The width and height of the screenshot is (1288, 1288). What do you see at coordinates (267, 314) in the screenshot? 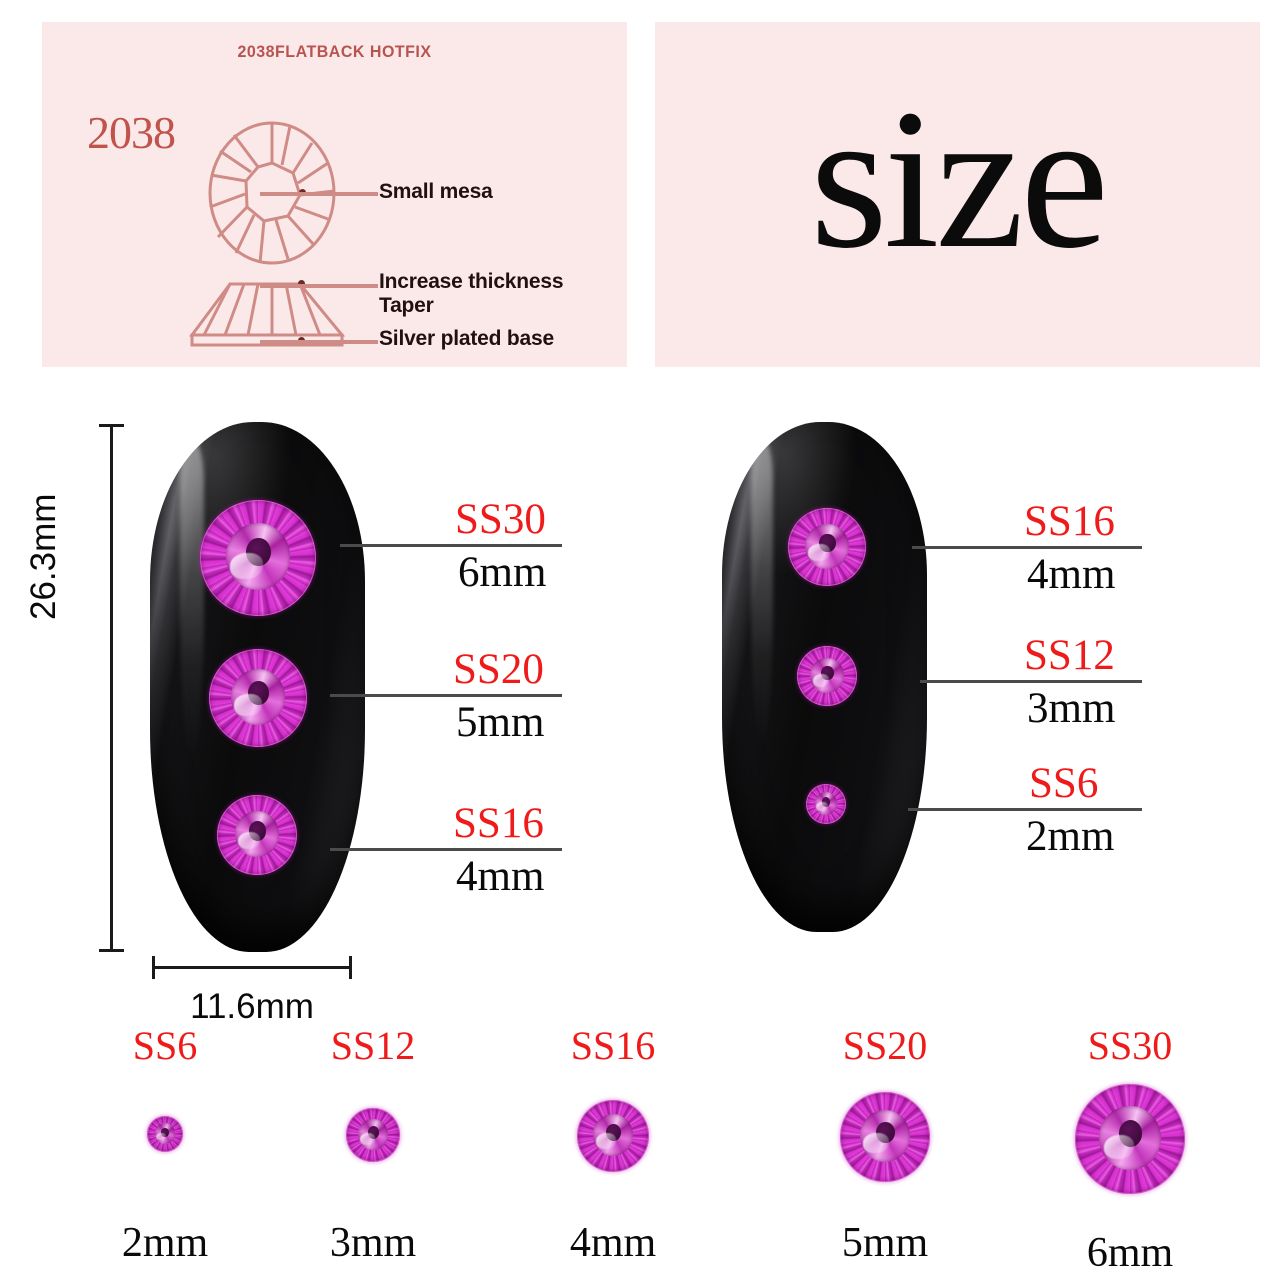
I see `rhinestone-sideview-icon` at bounding box center [267, 314].